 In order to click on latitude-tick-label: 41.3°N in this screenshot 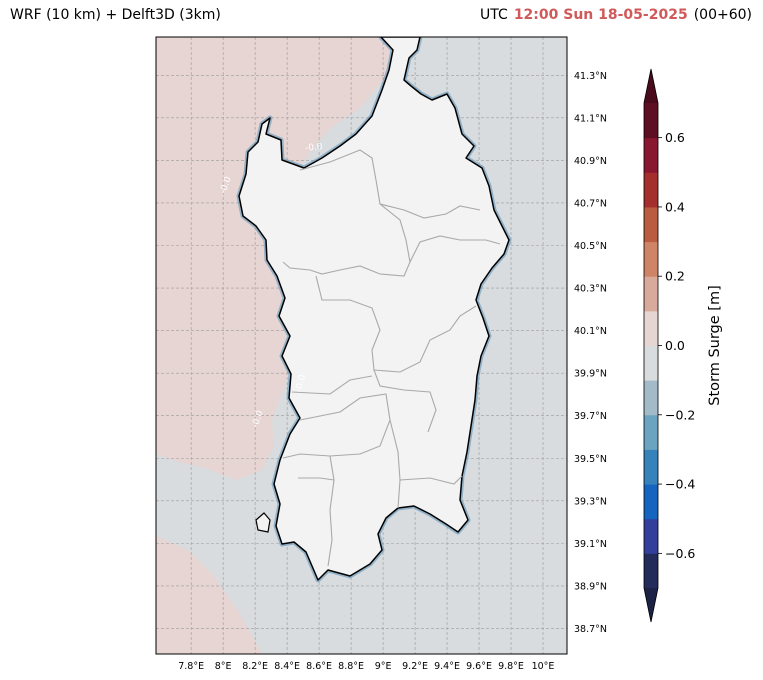, I will do `click(590, 76)`.